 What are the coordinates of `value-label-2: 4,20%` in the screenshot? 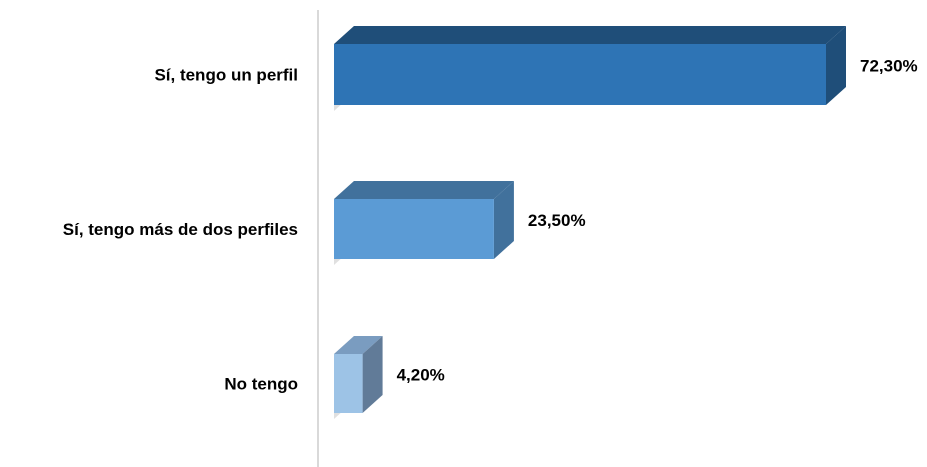 It's located at (421, 375).